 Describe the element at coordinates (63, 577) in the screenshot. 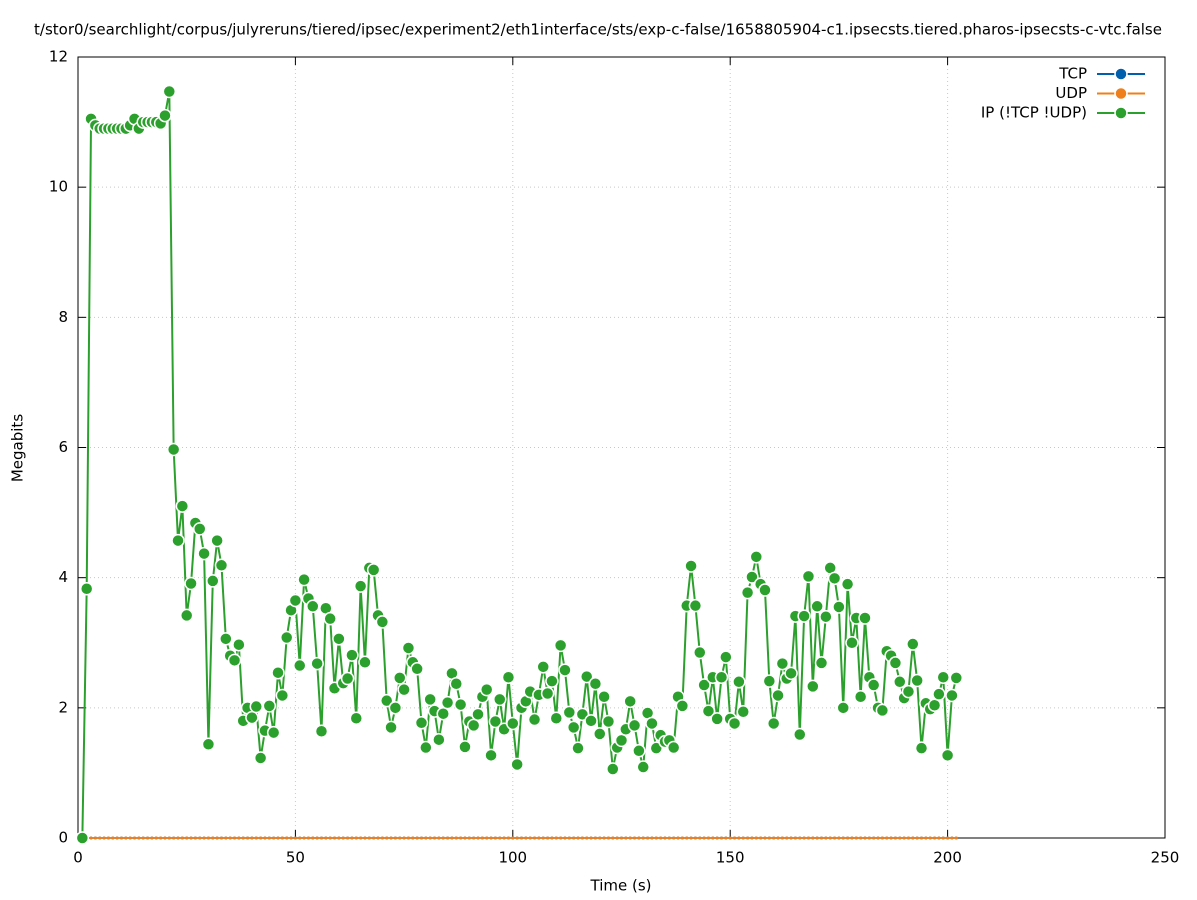

I see `y-tick-label: 4` at that location.